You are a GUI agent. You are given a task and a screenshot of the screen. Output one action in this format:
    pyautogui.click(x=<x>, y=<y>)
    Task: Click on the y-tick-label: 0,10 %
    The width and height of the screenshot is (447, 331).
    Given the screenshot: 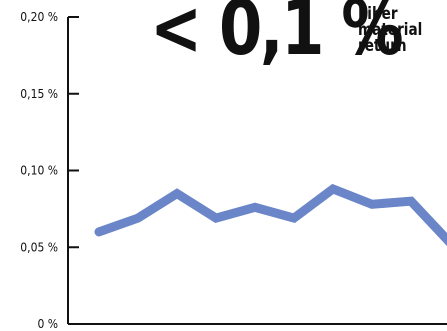 What is the action you would take?
    pyautogui.click(x=39, y=171)
    